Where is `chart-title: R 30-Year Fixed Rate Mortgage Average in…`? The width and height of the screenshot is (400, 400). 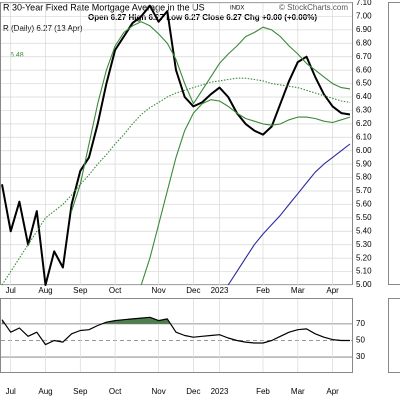 chart-title: R 30-Year Fixed Rate Mortgage Average in… is located at coordinates (104, 7).